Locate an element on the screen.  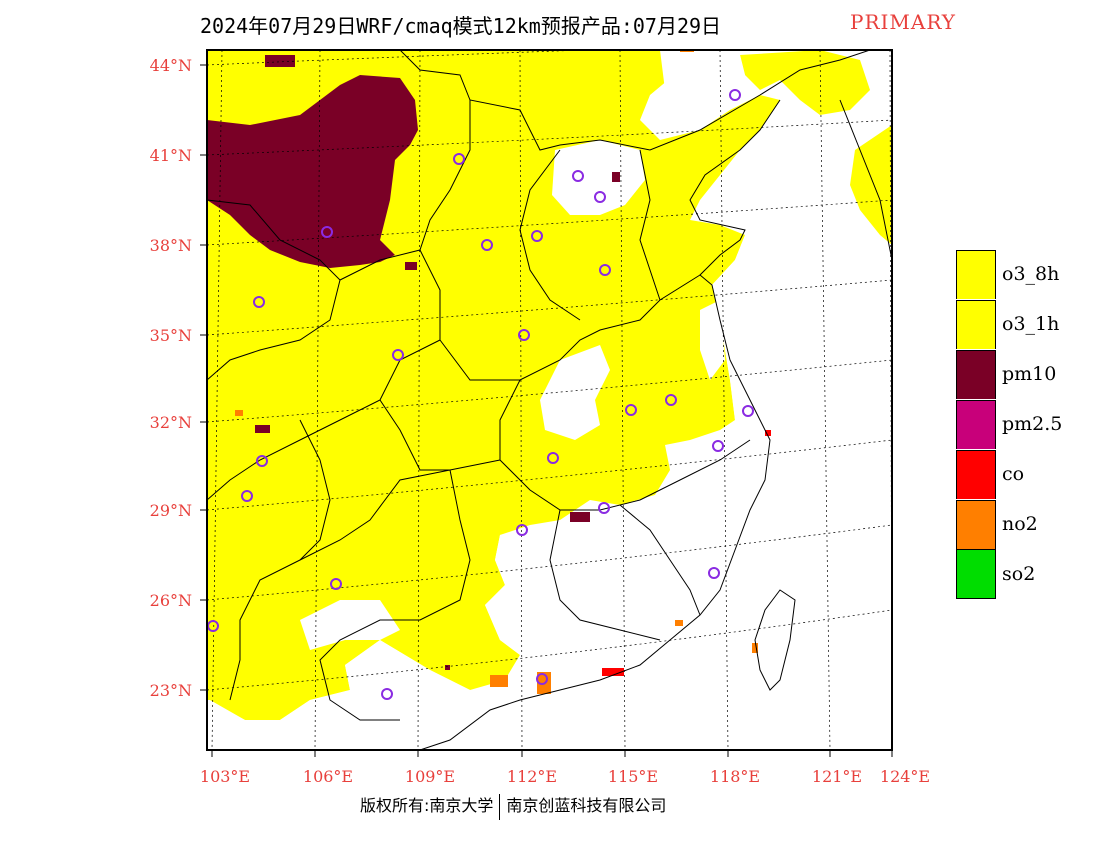
legend-item-o3-8h: o3_8h is located at coordinates (1026, 274).